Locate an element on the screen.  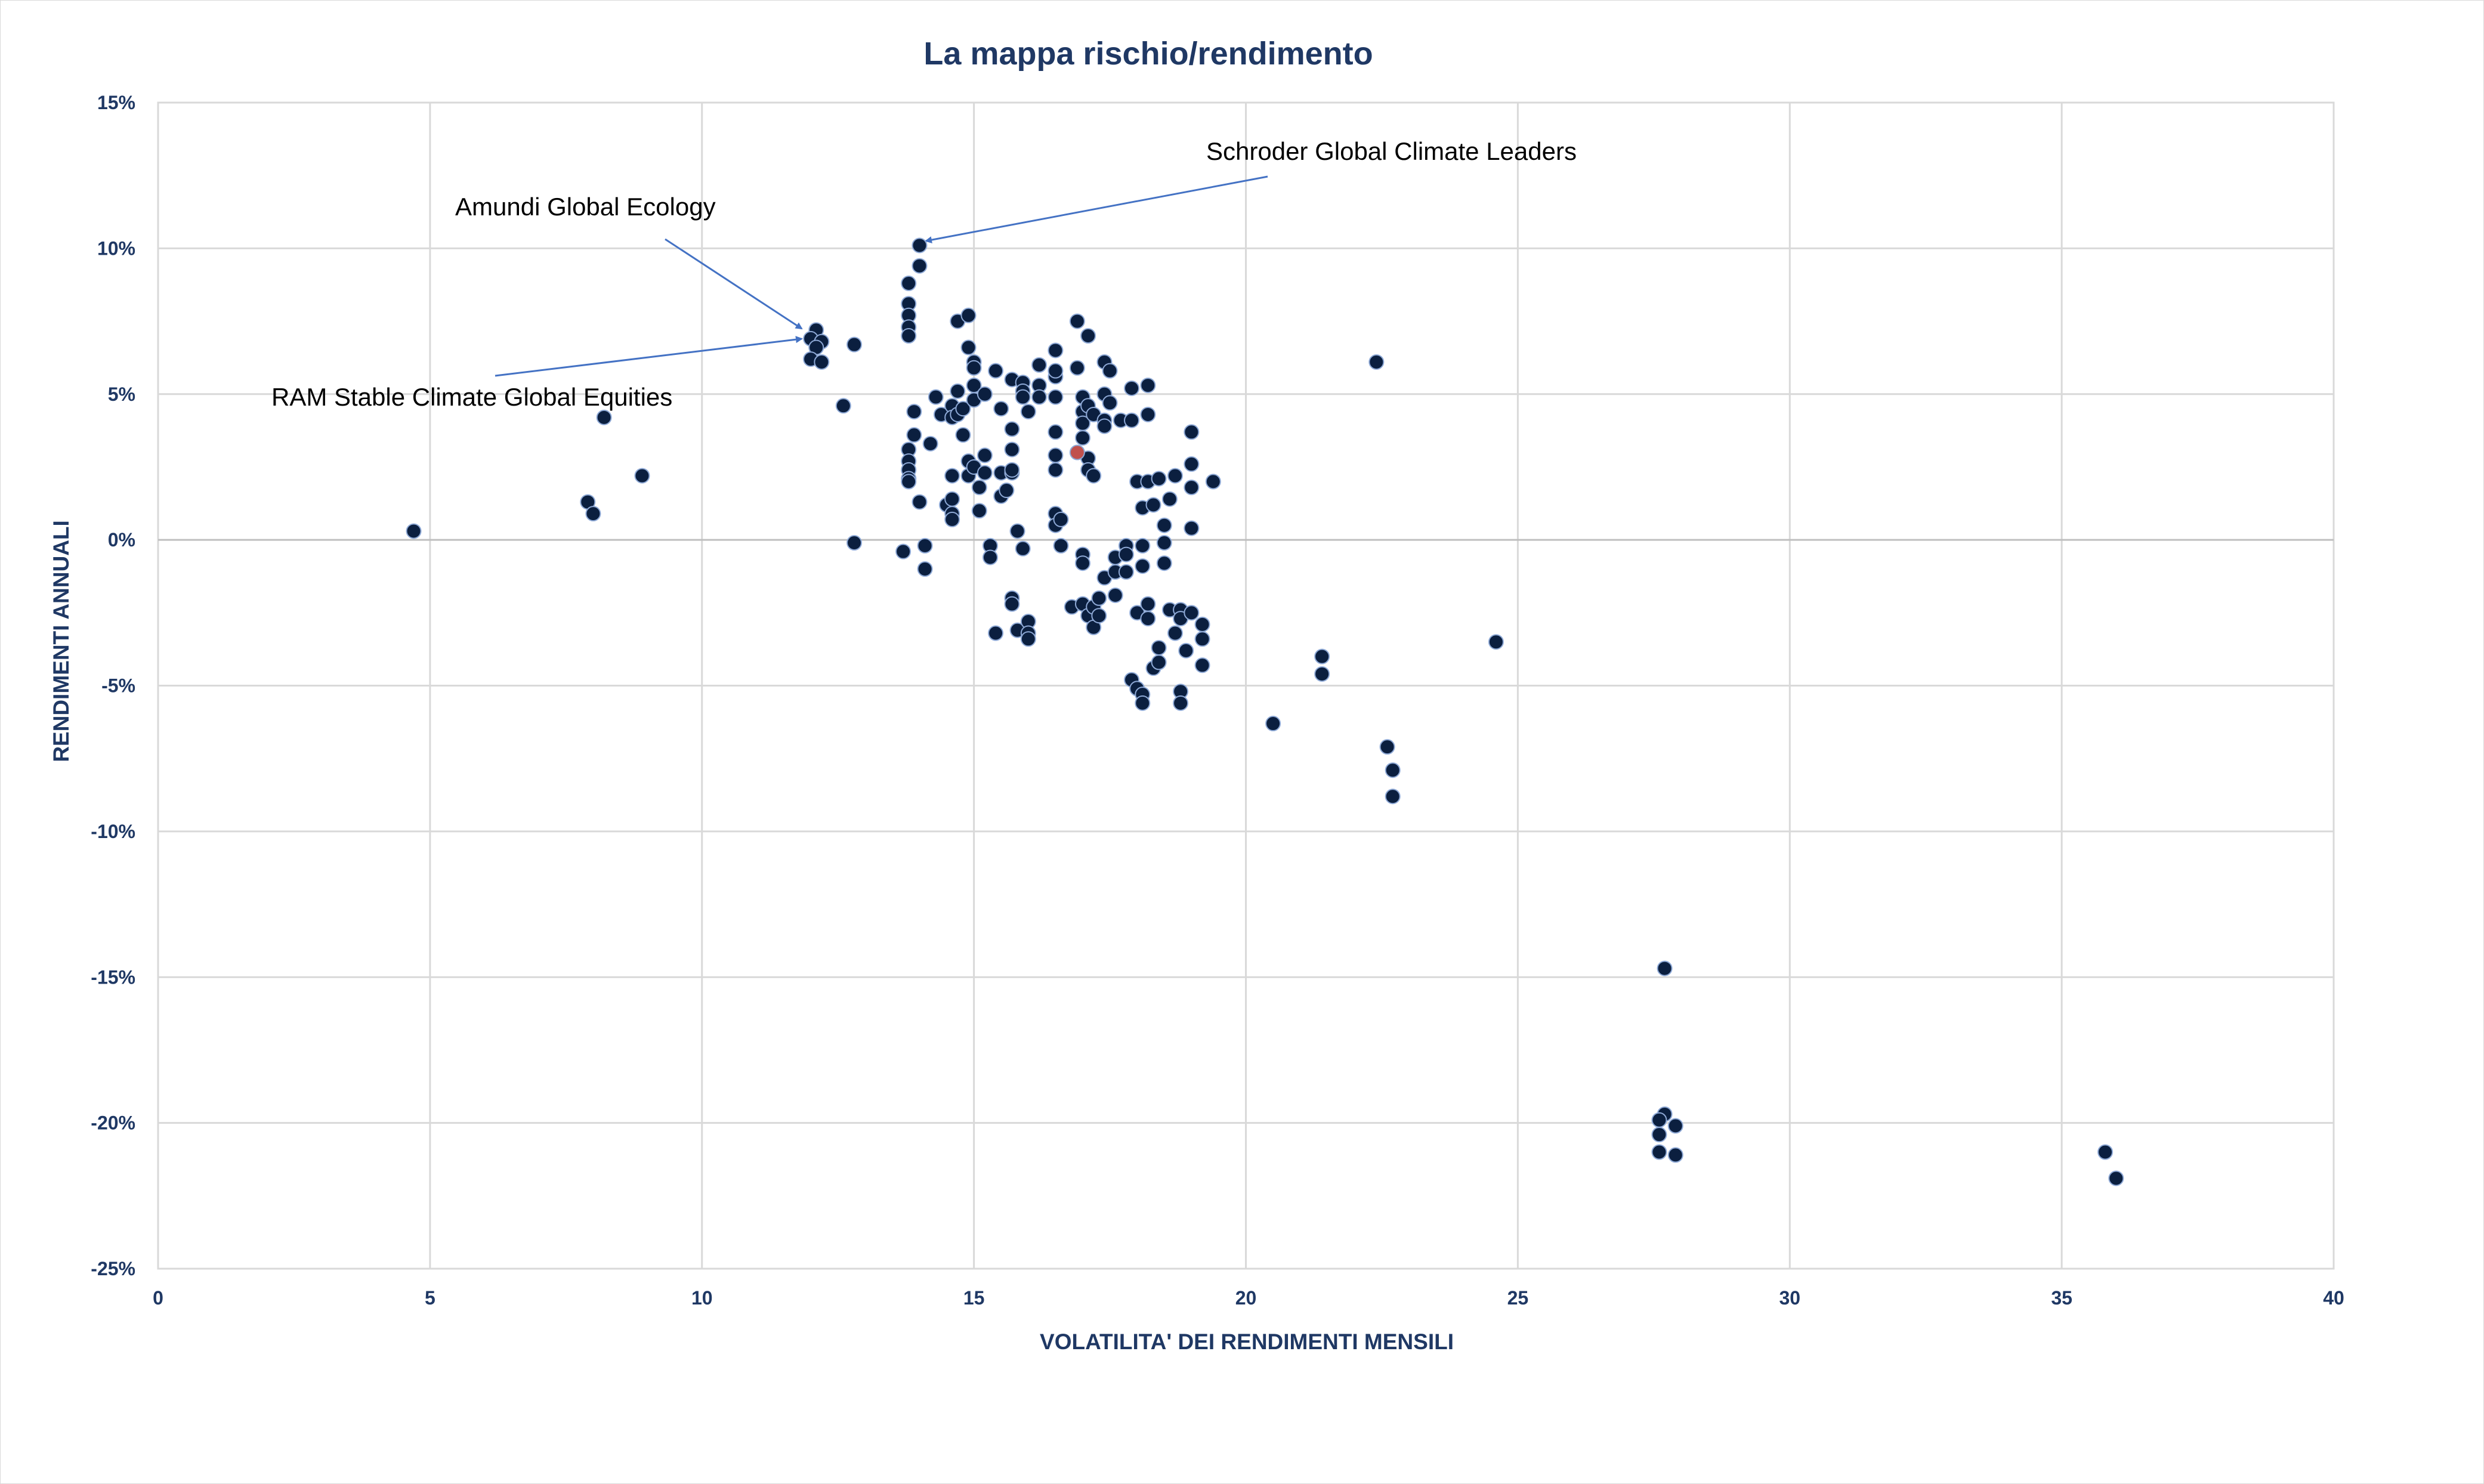
x-tick-label: 30 is located at coordinates (1789, 1298).